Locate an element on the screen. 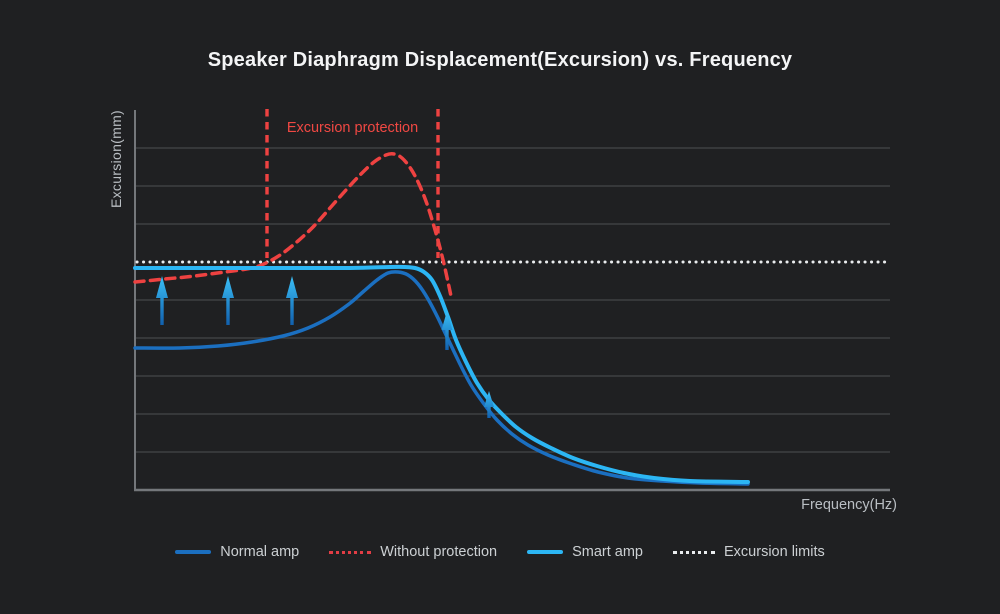 This screenshot has width=1000, height=614. legend-label: Excursion limits is located at coordinates (774, 552).